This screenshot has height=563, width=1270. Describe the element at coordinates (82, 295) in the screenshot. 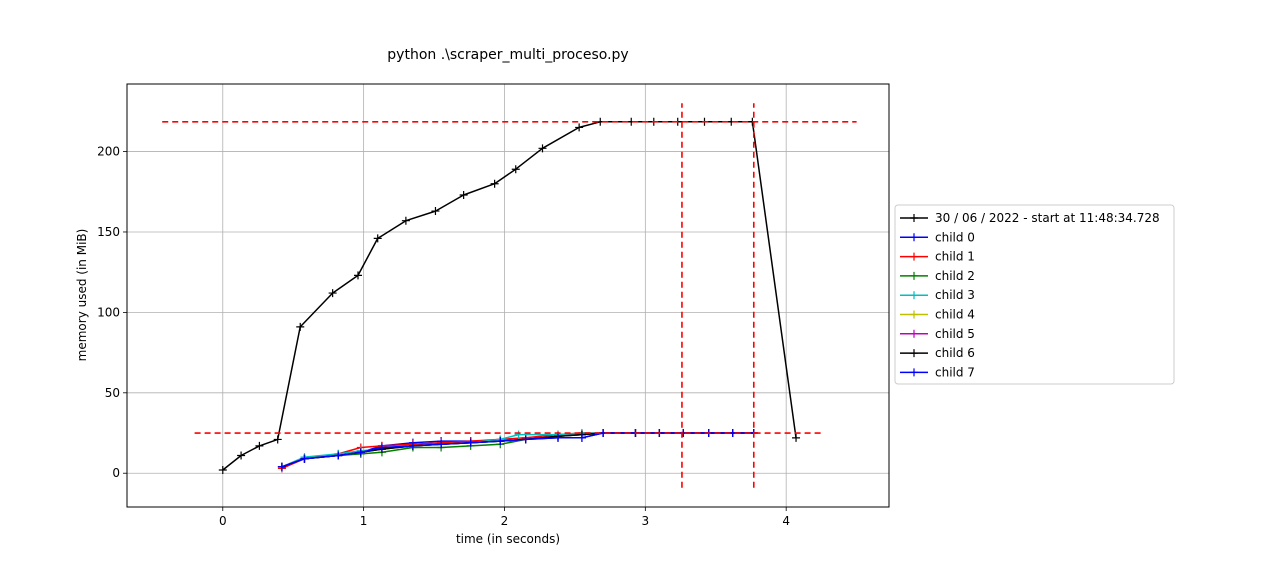

I see `y-axis-label: memory used (in MiB)` at that location.